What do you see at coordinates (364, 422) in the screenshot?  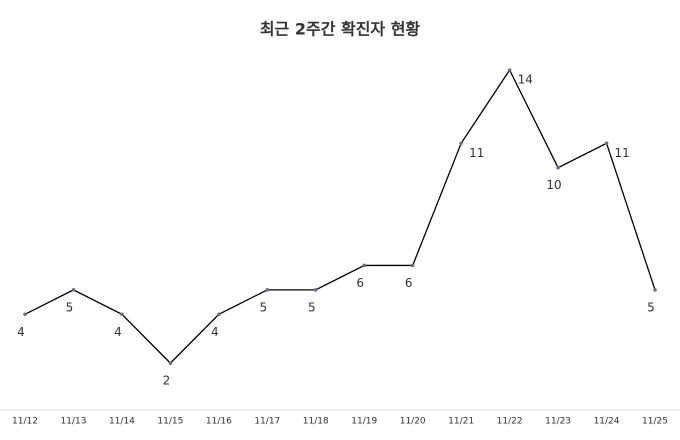 I see `x-tick-label: 11/19` at bounding box center [364, 422].